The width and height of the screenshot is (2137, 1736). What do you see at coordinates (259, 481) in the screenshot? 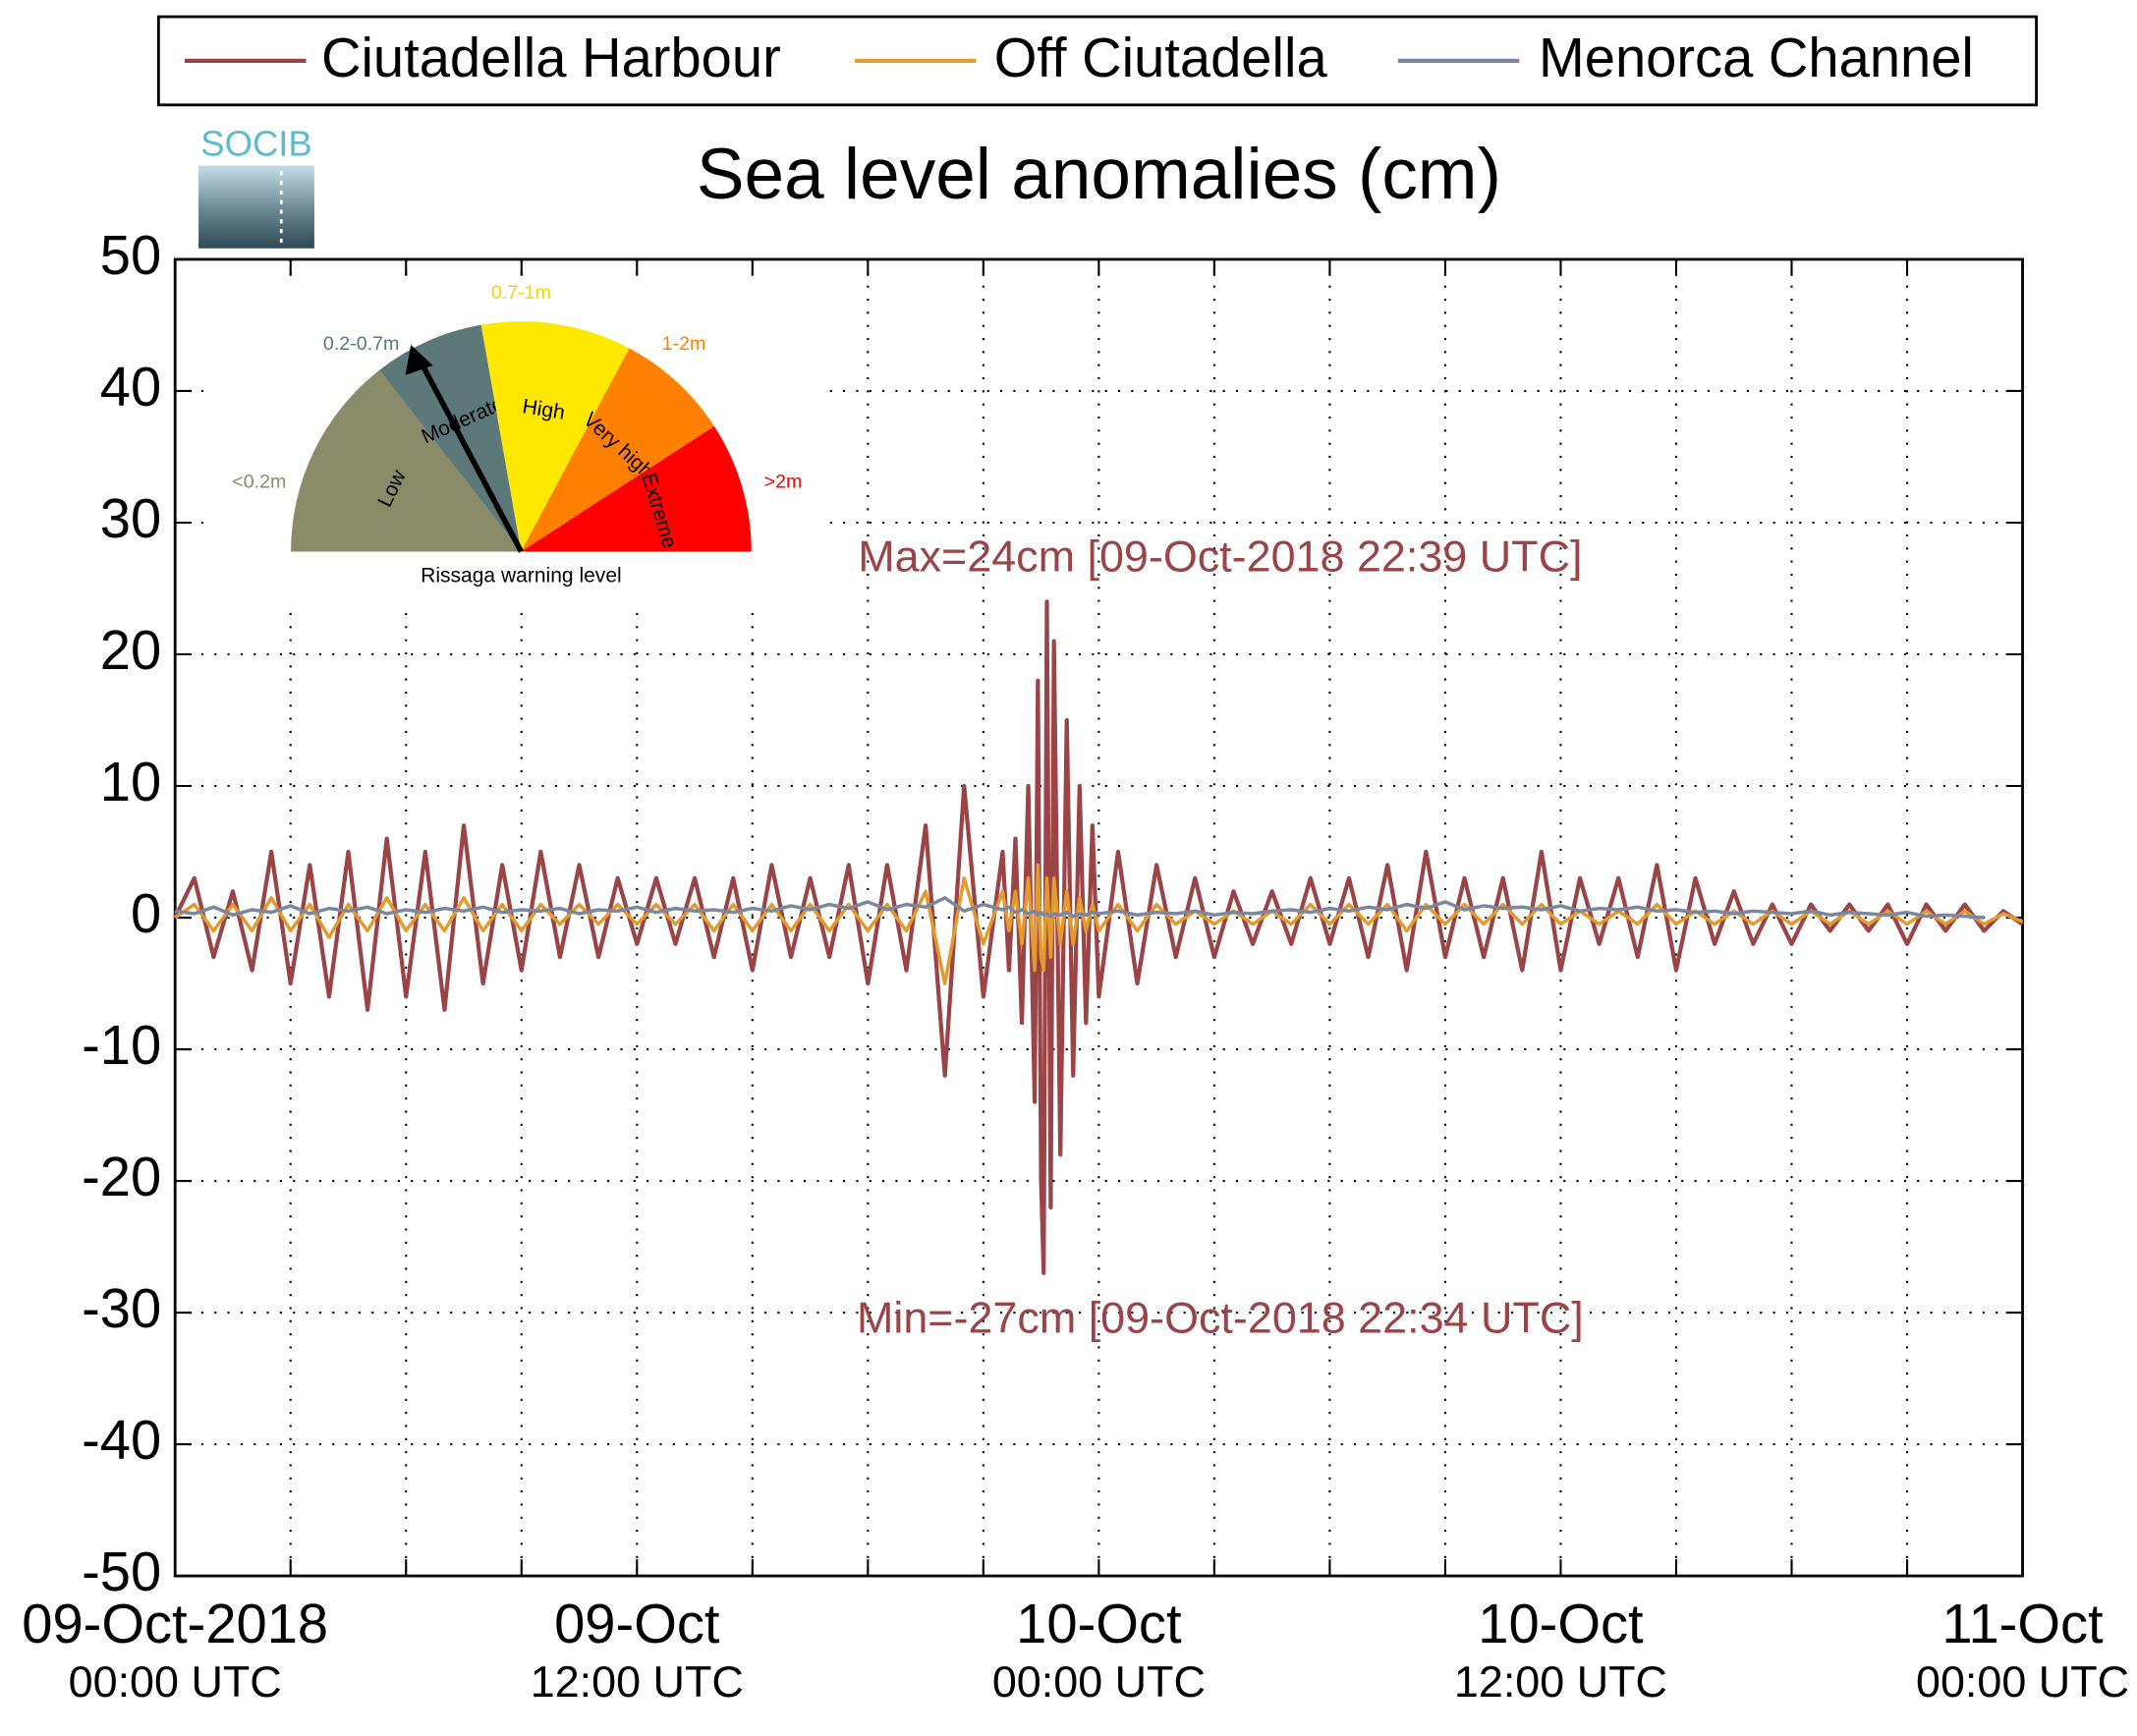
I see `gauge-range-label: <0.2m` at bounding box center [259, 481].